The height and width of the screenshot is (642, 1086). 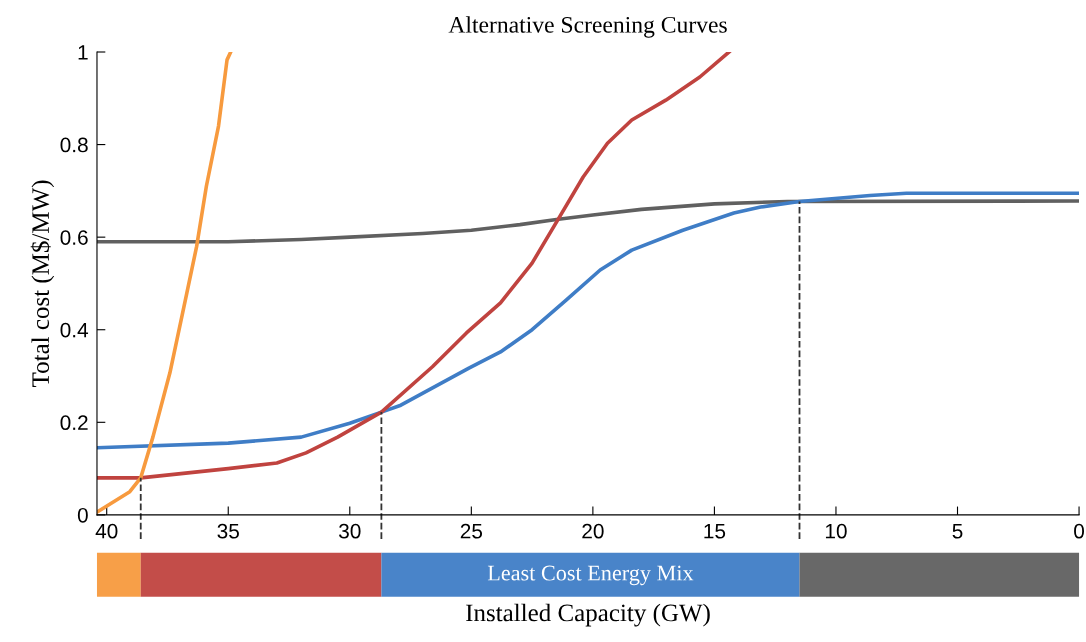 I want to click on y-tick-label: 0.2, so click(x=74, y=423).